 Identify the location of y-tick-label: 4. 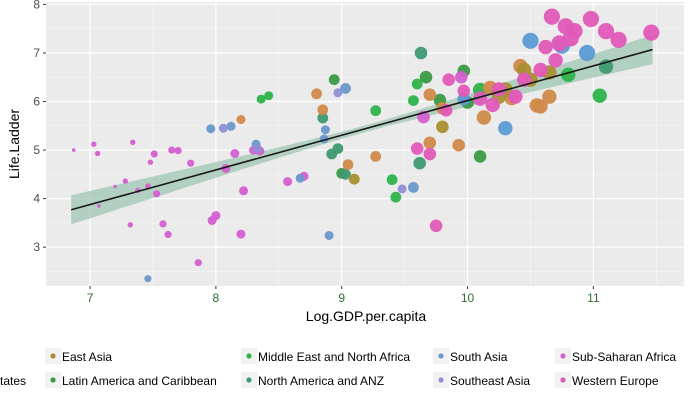
(36, 199).